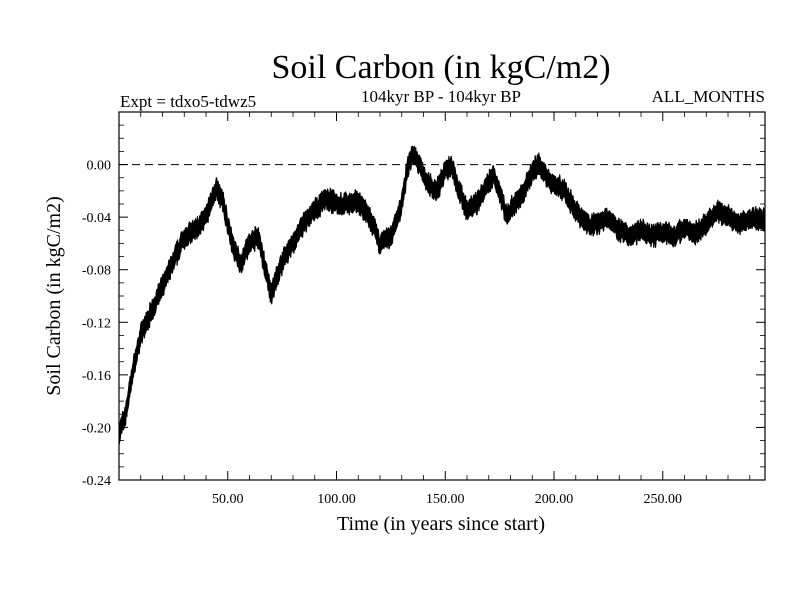 Image resolution: width=800 pixels, height=600 pixels. I want to click on y-tick-label: 0.00, so click(99, 166).